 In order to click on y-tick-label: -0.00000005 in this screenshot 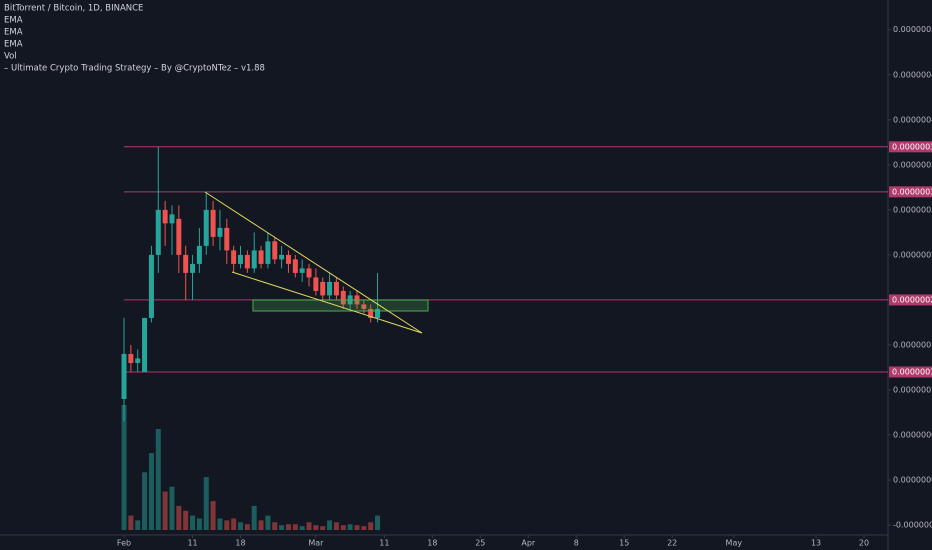, I will do `click(912, 525)`.